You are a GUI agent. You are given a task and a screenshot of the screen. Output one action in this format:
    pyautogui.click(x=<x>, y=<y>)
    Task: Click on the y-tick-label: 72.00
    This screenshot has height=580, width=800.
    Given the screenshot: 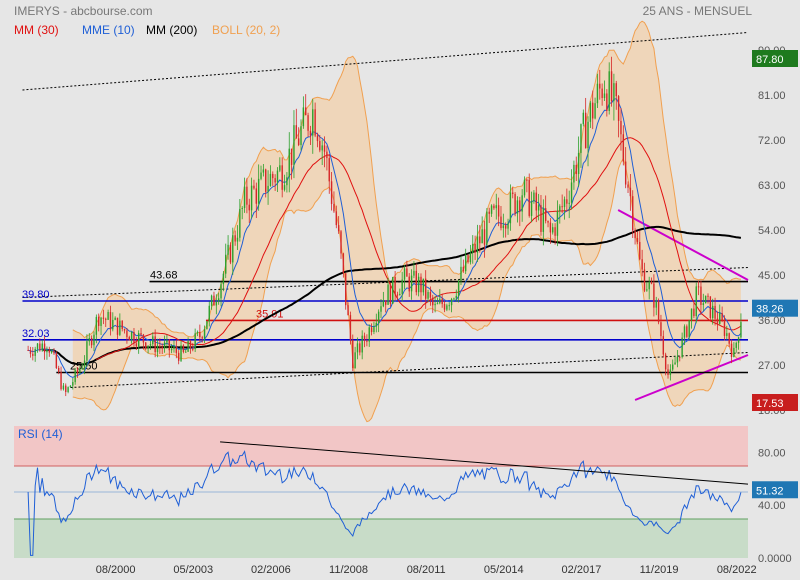 What is the action you would take?
    pyautogui.click(x=772, y=141)
    